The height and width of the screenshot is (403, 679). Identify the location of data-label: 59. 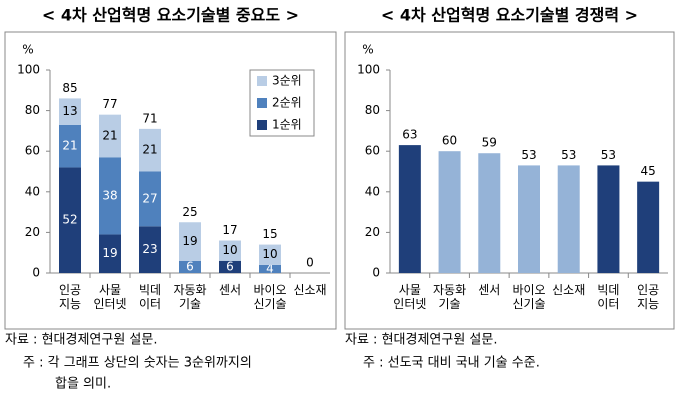
(489, 143).